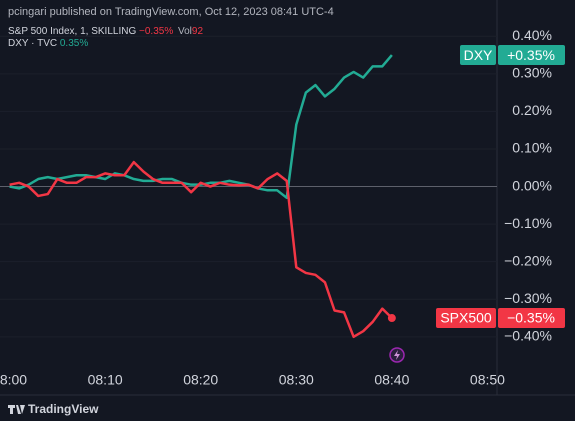 The height and width of the screenshot is (421, 575). I want to click on x-tick-label: 08:50, so click(487, 380).